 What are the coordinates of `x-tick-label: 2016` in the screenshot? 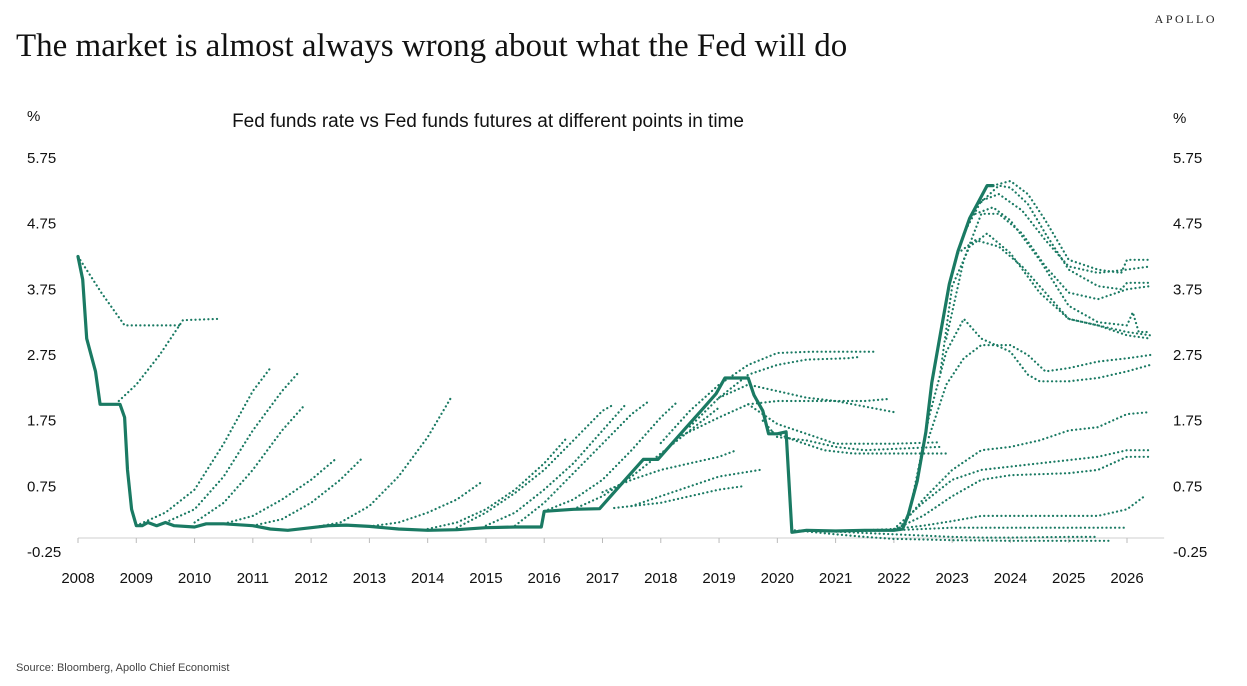 It's located at (544, 578).